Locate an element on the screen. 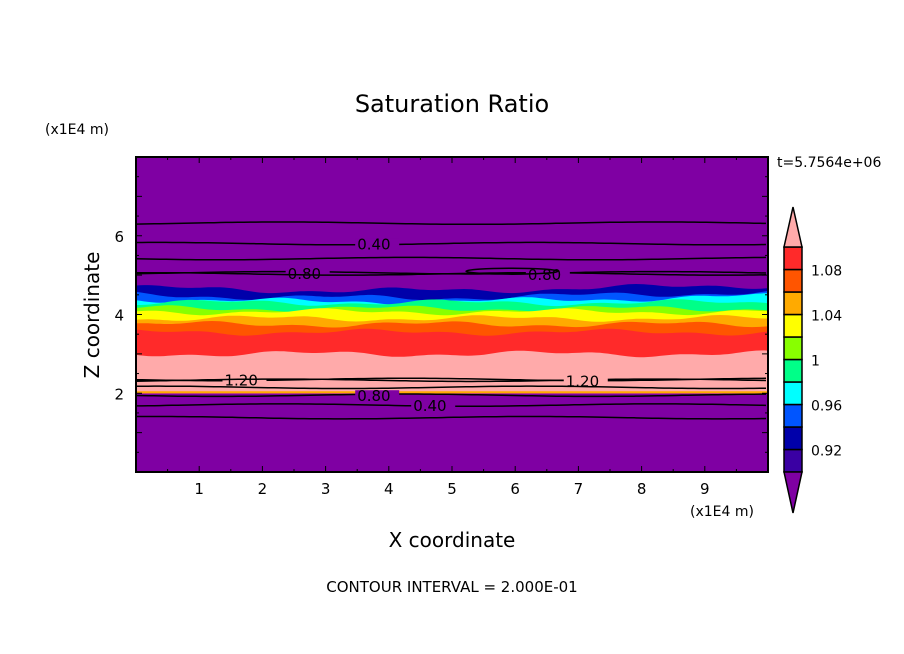 Image resolution: width=904 pixels, height=654 pixels. chart-title: Saturation Ratio is located at coordinates (452, 104).